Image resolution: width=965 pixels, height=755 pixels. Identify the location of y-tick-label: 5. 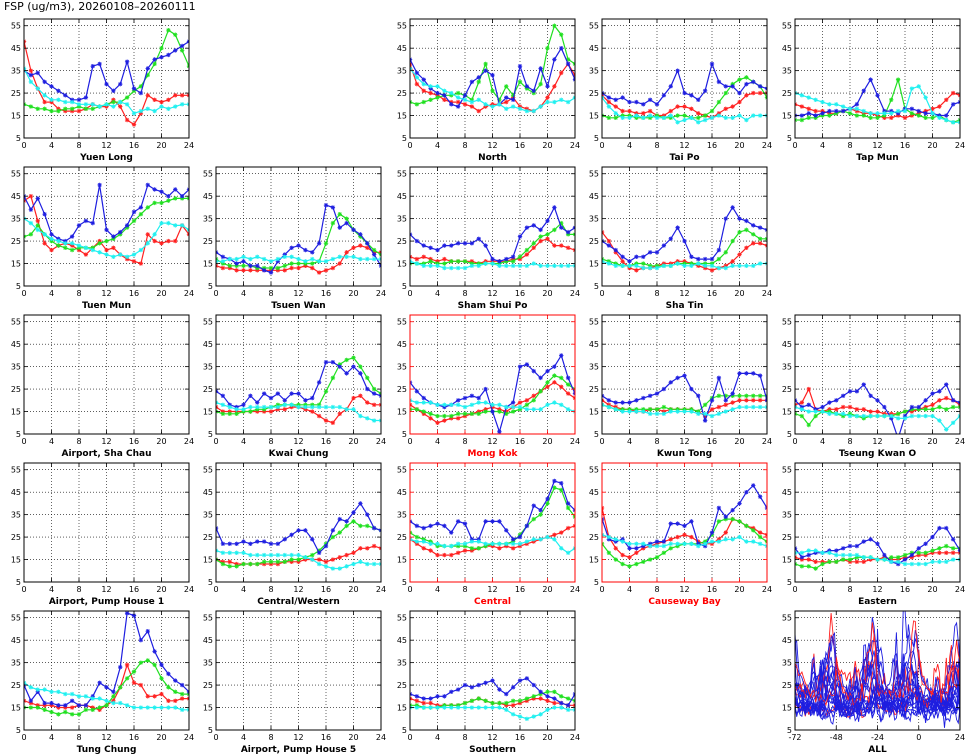
(789, 434).